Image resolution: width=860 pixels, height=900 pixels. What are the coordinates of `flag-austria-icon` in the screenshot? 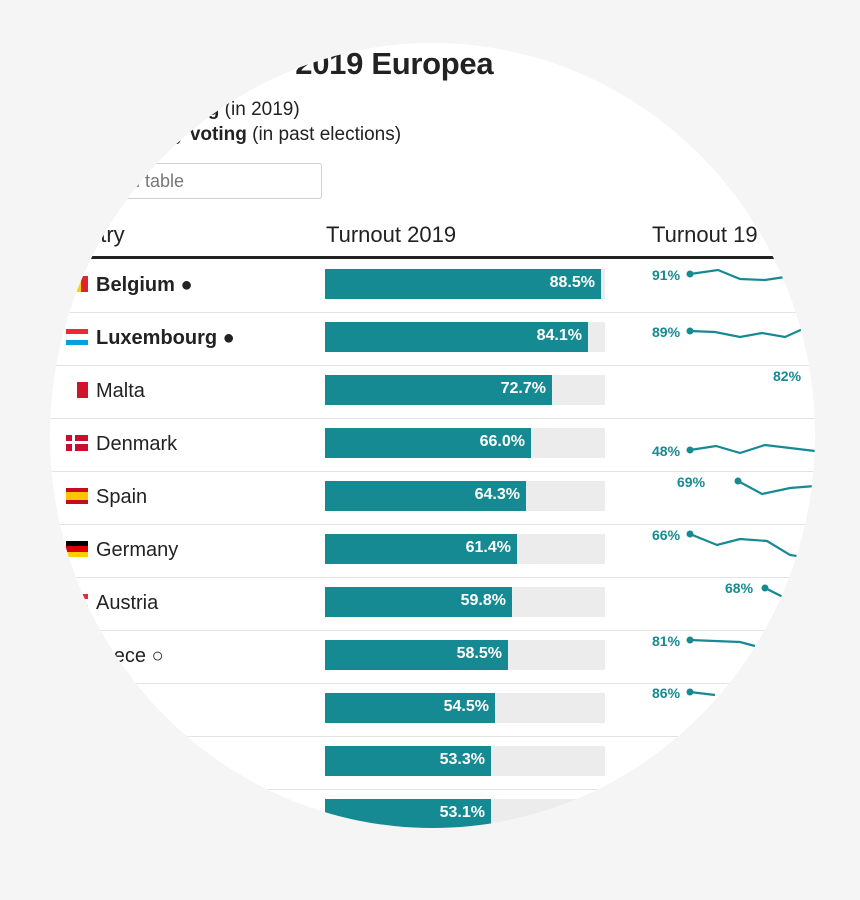 It's located at (77, 602).